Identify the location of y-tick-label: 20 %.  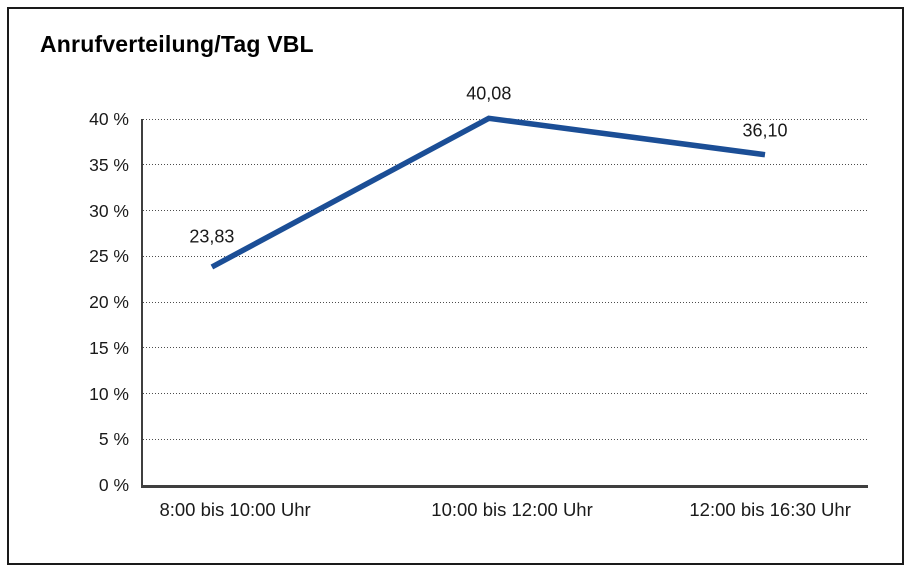
(109, 302).